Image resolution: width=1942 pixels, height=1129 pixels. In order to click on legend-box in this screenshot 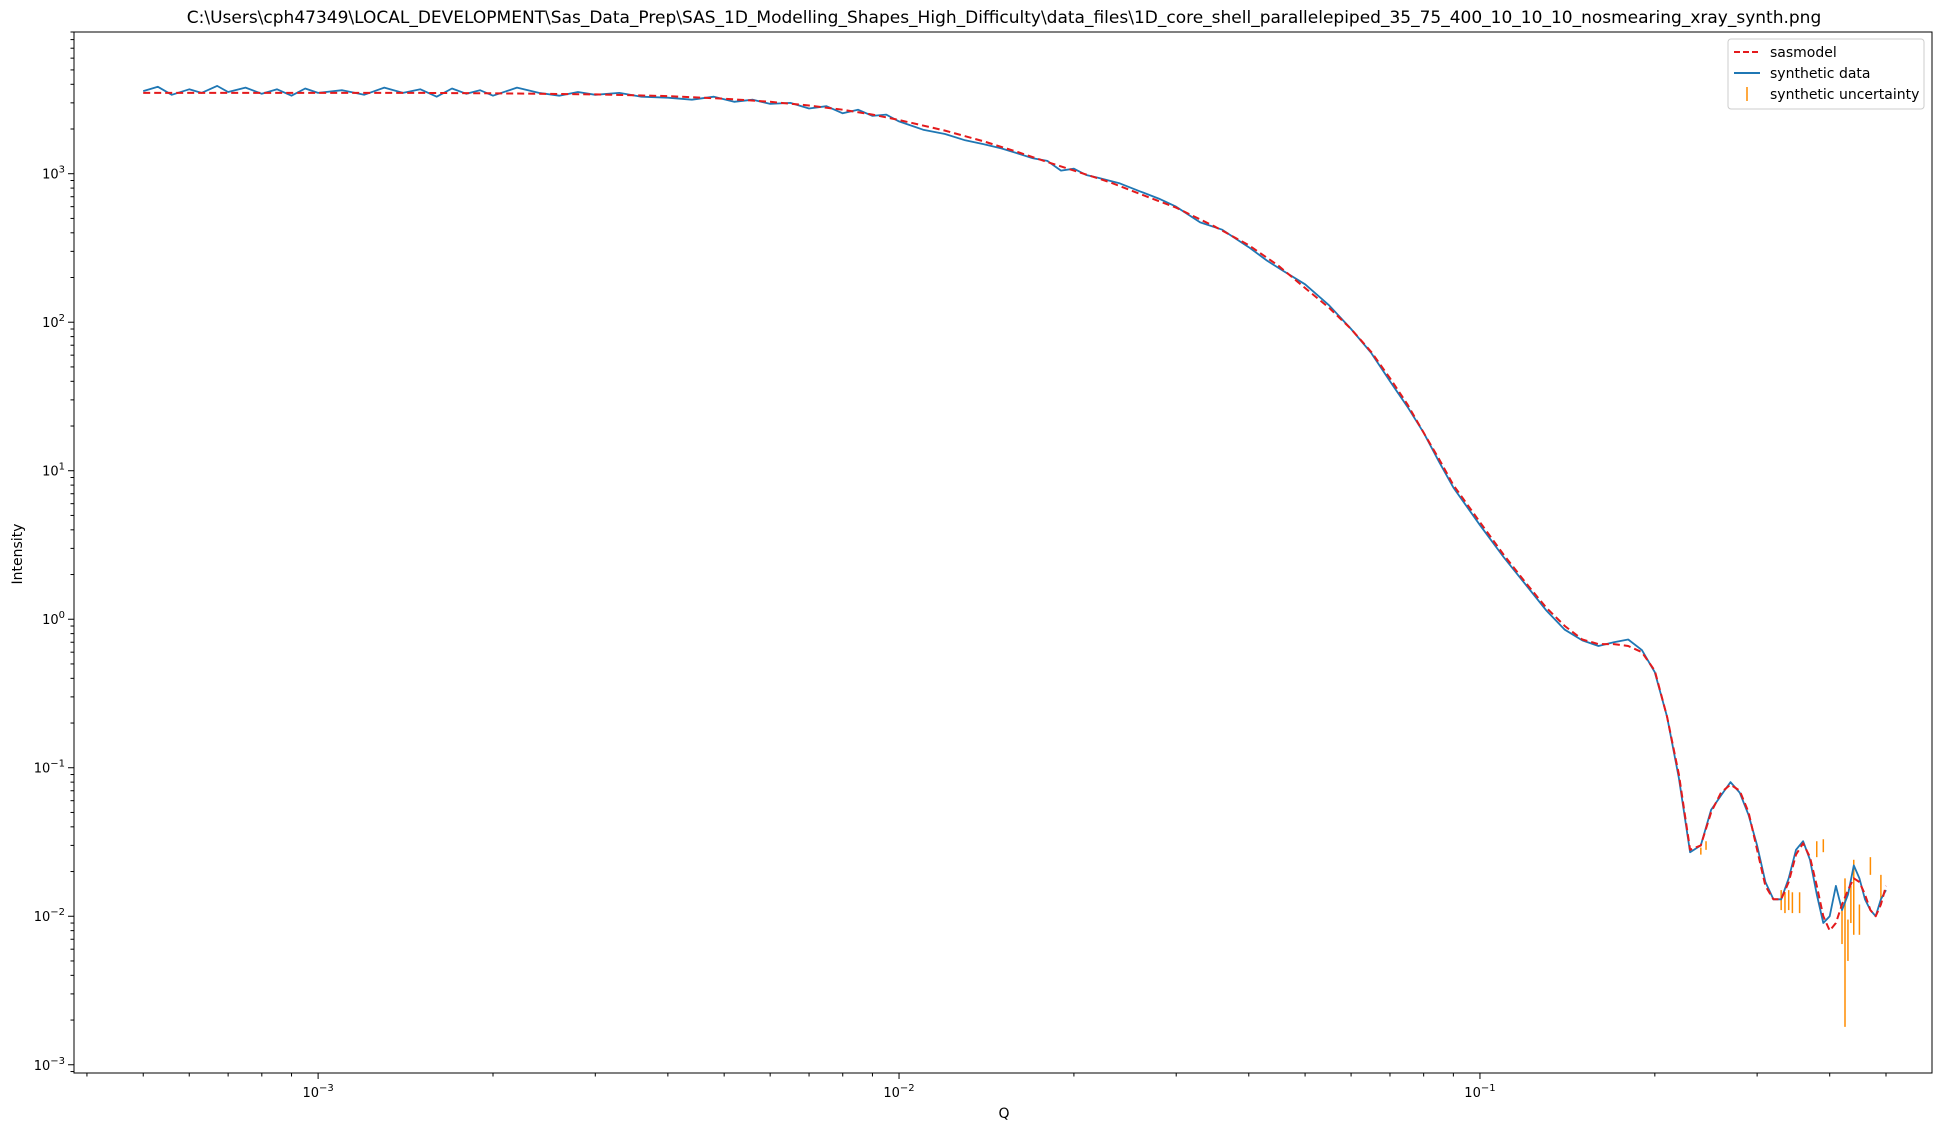, I will do `click(1826, 74)`.